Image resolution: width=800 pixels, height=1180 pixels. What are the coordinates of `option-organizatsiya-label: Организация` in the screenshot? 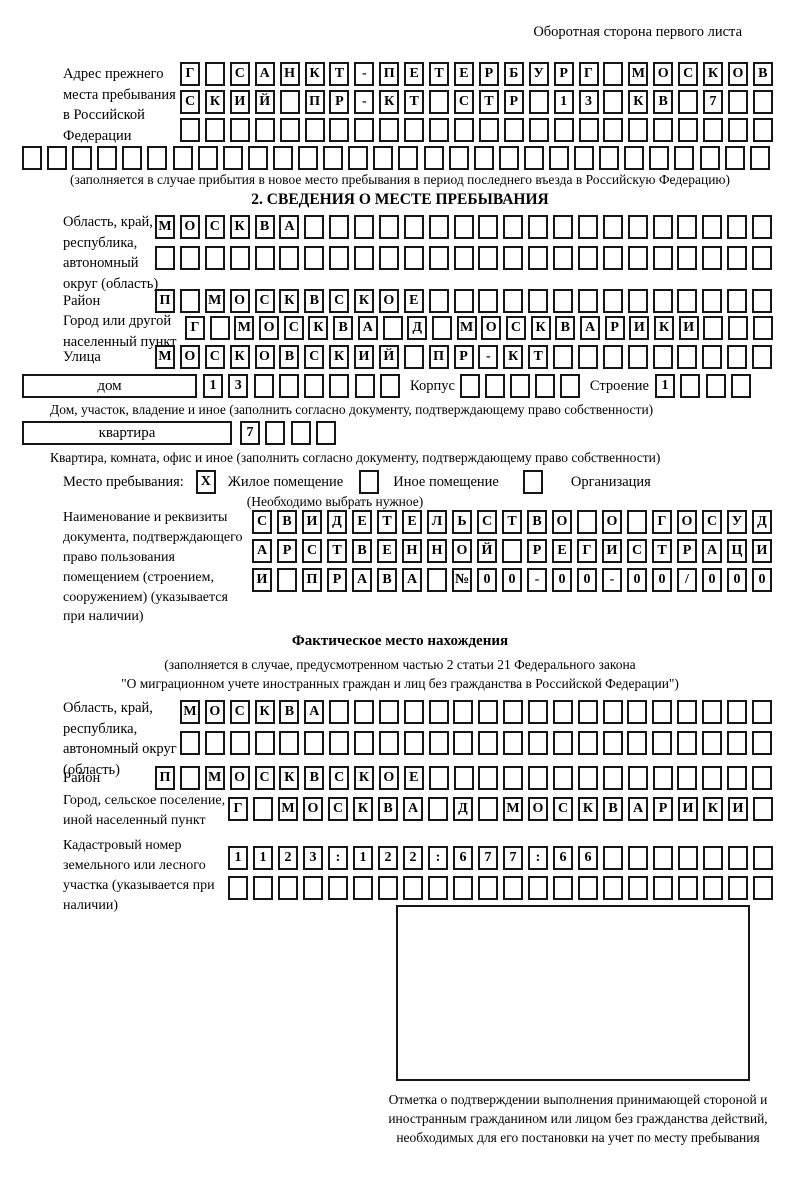 It's located at (610, 481).